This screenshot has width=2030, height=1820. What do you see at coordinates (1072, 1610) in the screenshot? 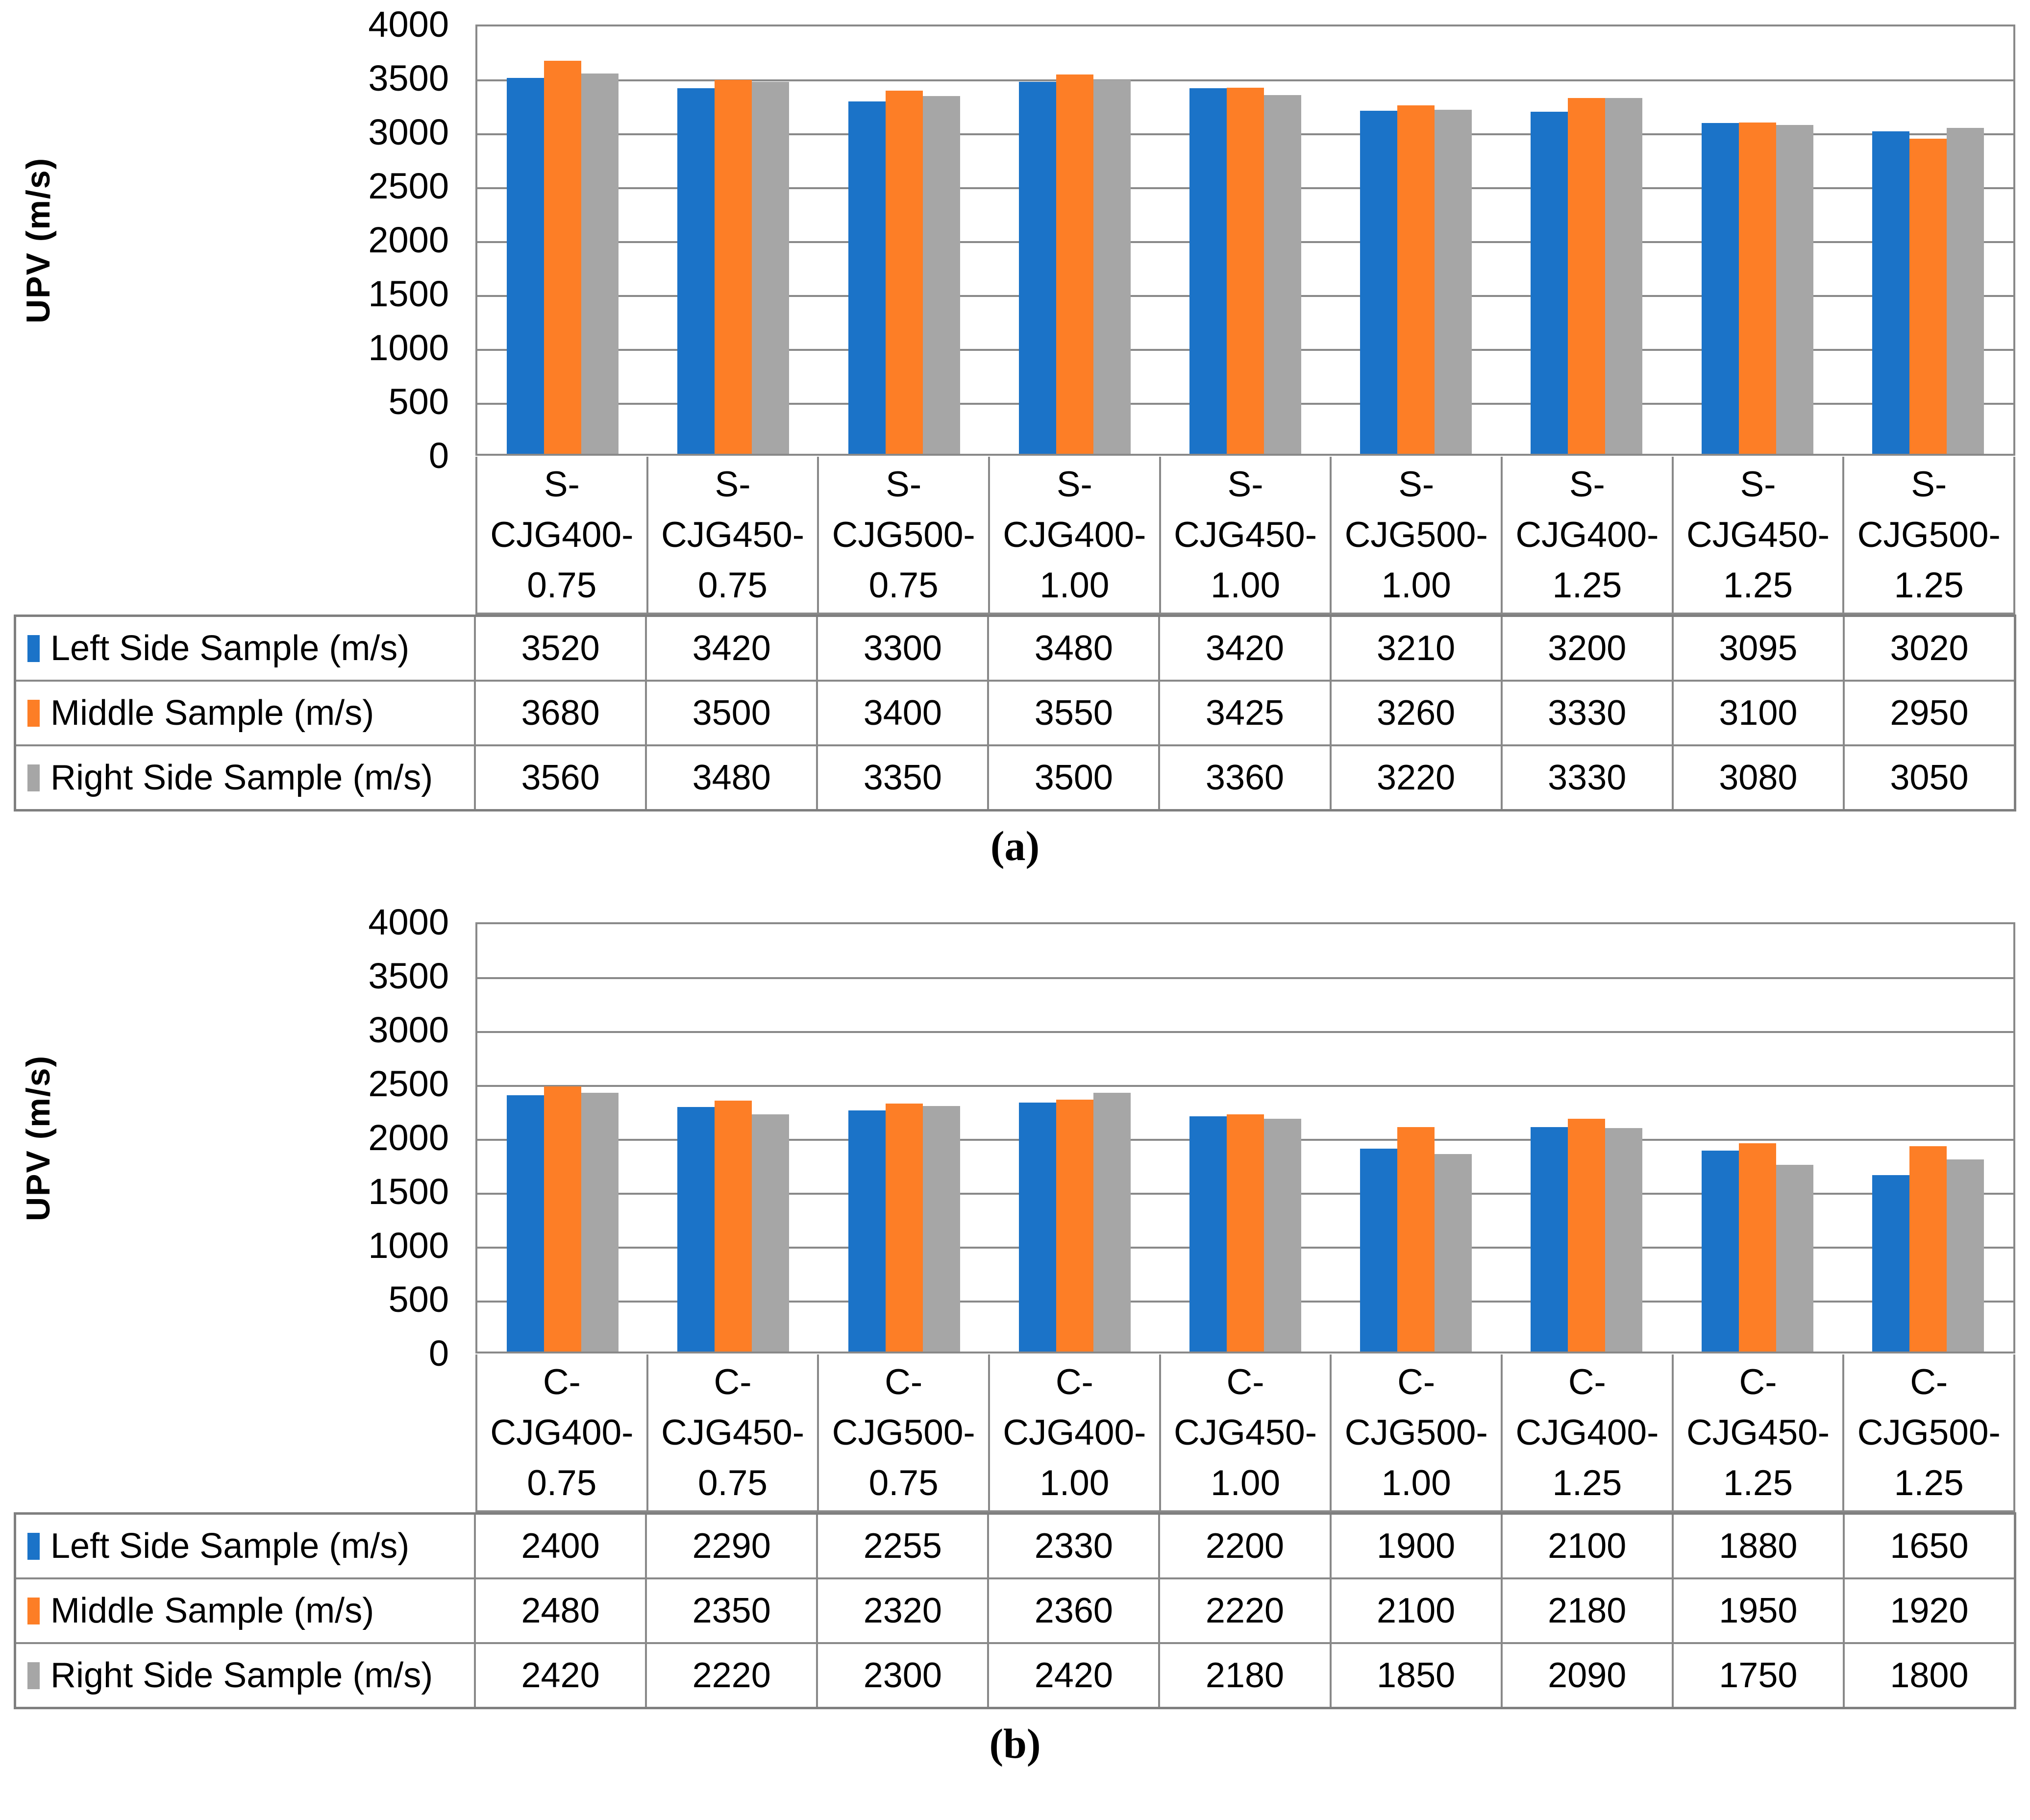
I see `value-cell: 2360` at bounding box center [1072, 1610].